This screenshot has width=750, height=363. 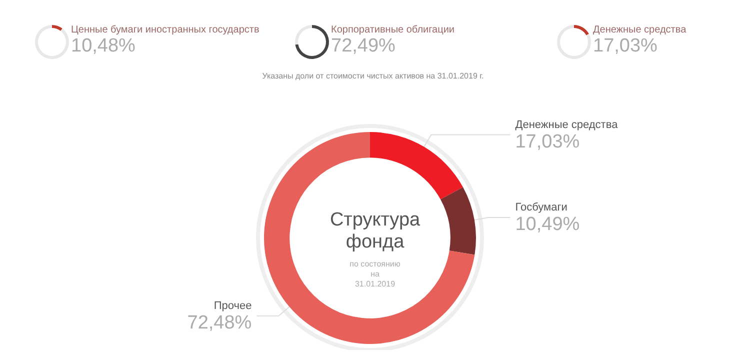 I want to click on data-label: 72,49%, so click(x=363, y=46).